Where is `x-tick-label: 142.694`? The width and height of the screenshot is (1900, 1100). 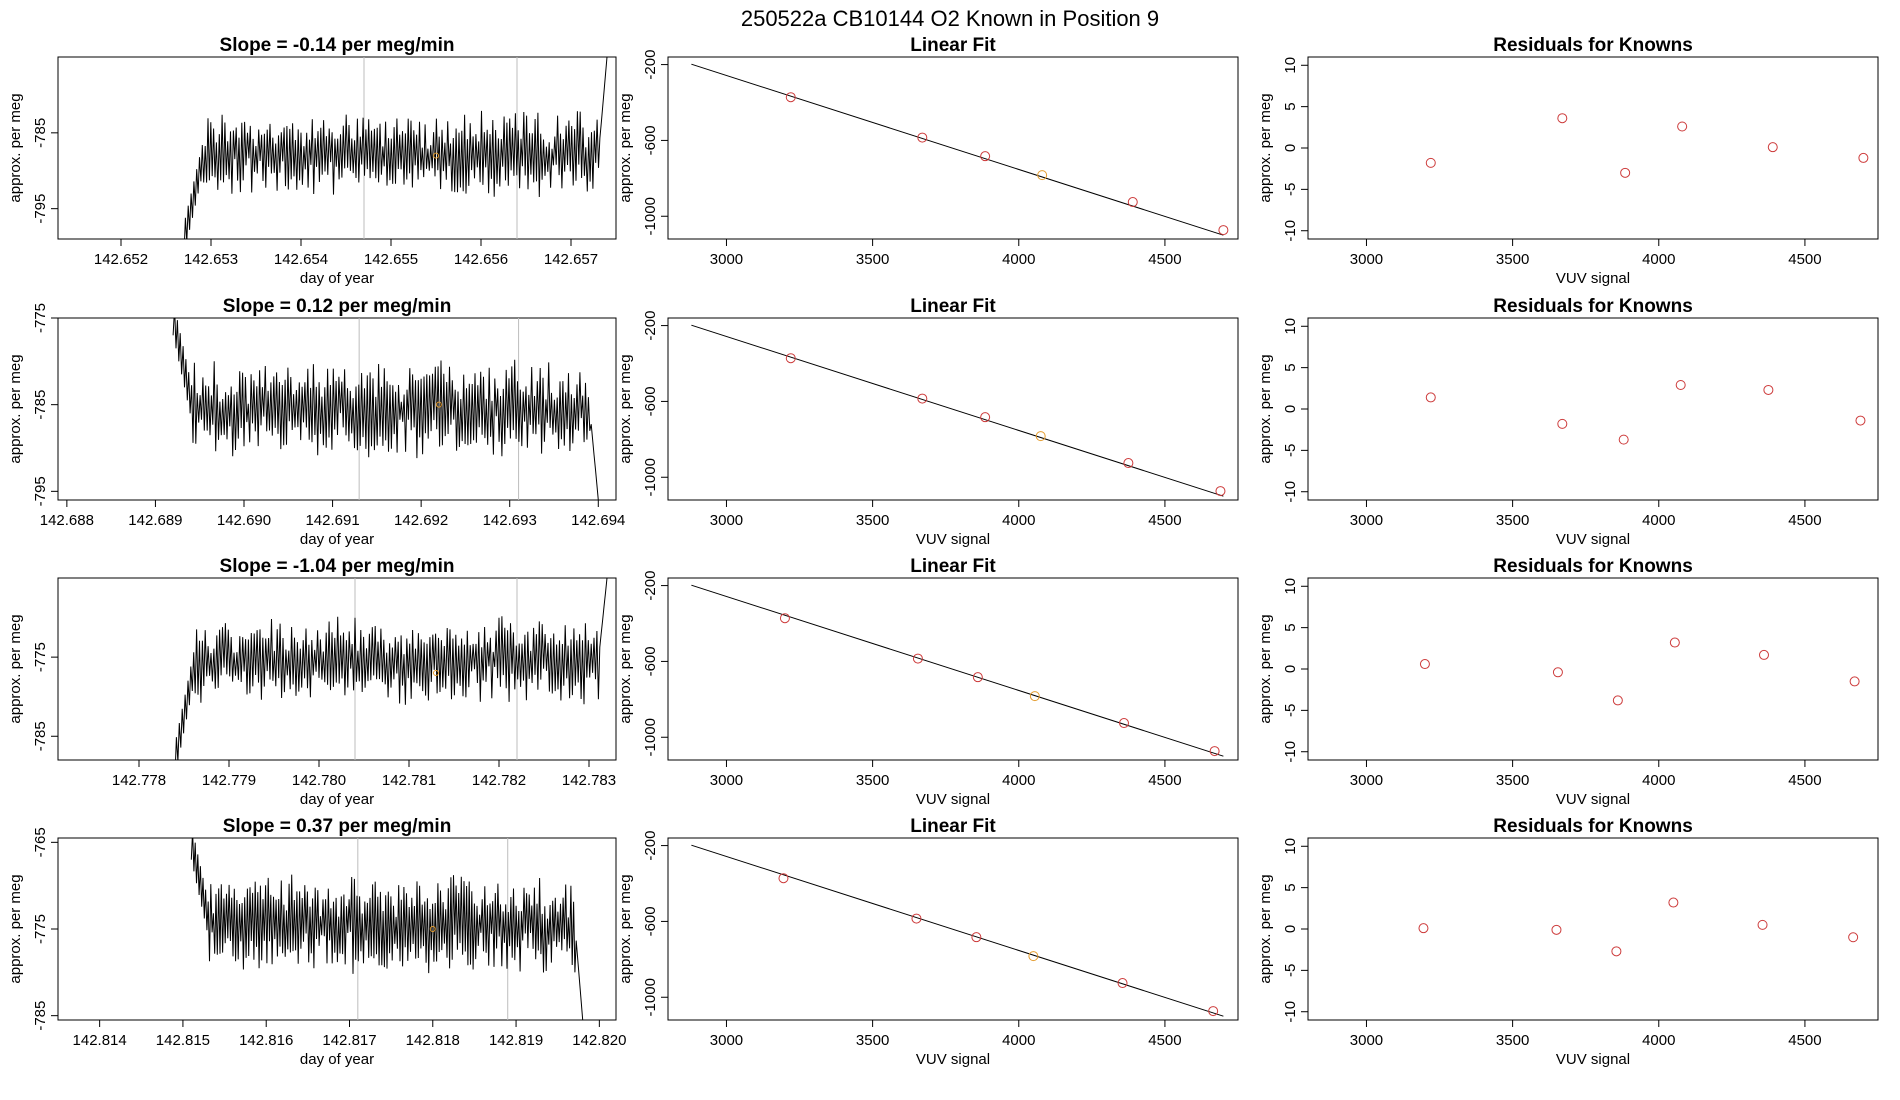 x-tick-label: 142.694 is located at coordinates (598, 520).